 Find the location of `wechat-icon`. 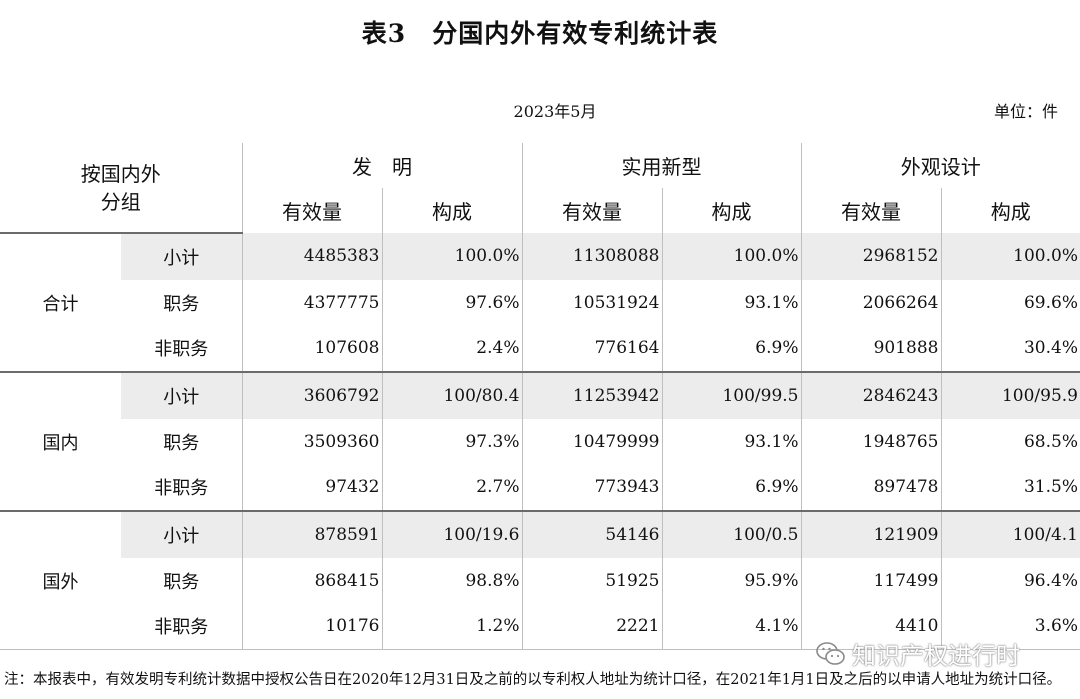

wechat-icon is located at coordinates (830, 653).